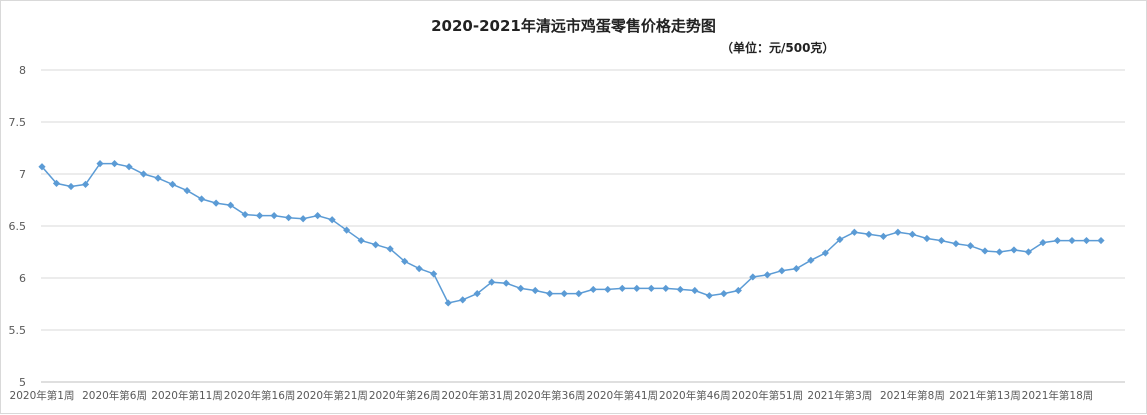 This screenshot has height=415, width=1147. Describe the element at coordinates (187, 395) in the screenshot. I see `x-tick-label: 2020年第11周` at that location.